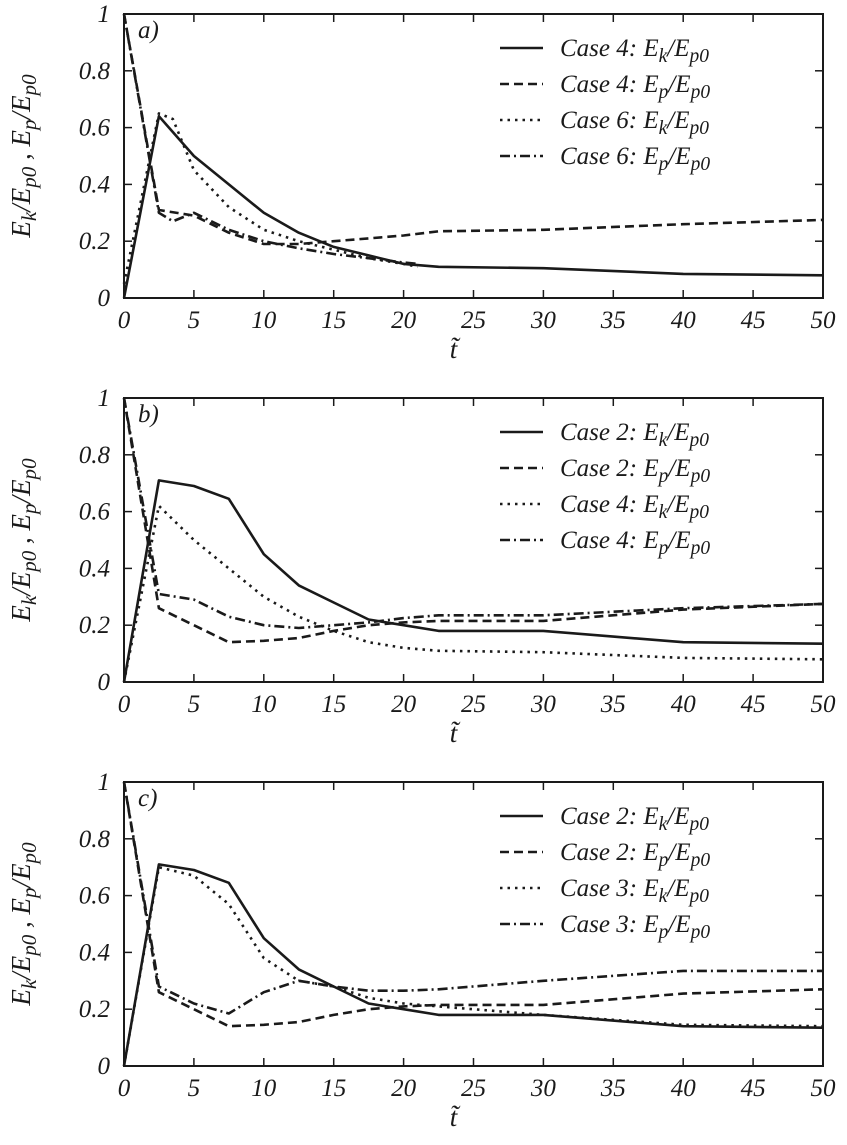 This screenshot has width=847, height=1145. I want to click on panel-label: c), so click(147, 798).